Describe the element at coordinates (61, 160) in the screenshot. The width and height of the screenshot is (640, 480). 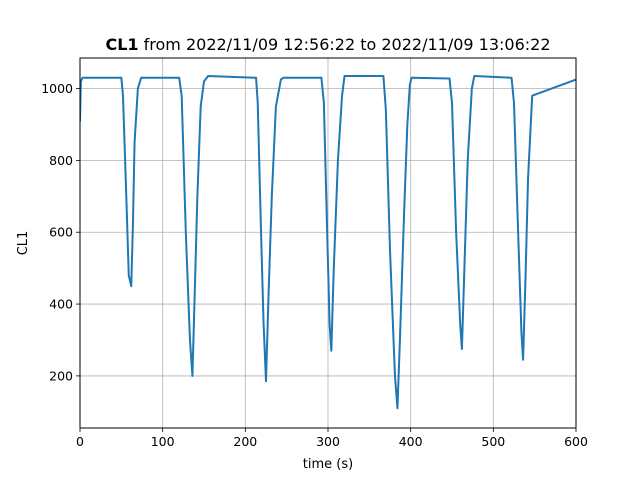
I see `y-tick-label: 800` at that location.